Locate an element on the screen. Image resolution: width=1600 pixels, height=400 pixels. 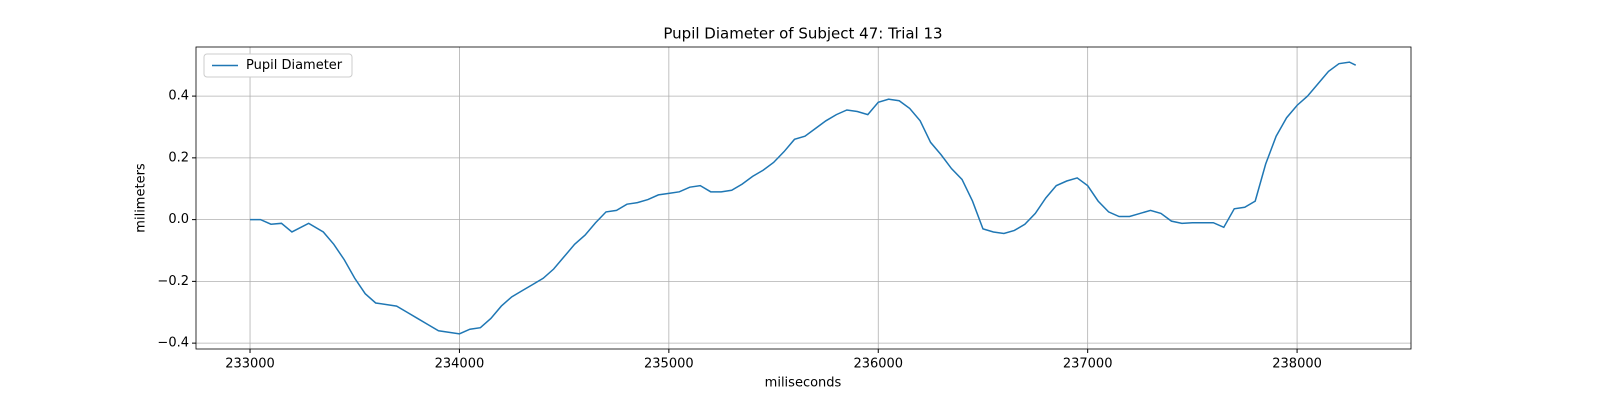
x-tick-label: 234000 is located at coordinates (460, 364).